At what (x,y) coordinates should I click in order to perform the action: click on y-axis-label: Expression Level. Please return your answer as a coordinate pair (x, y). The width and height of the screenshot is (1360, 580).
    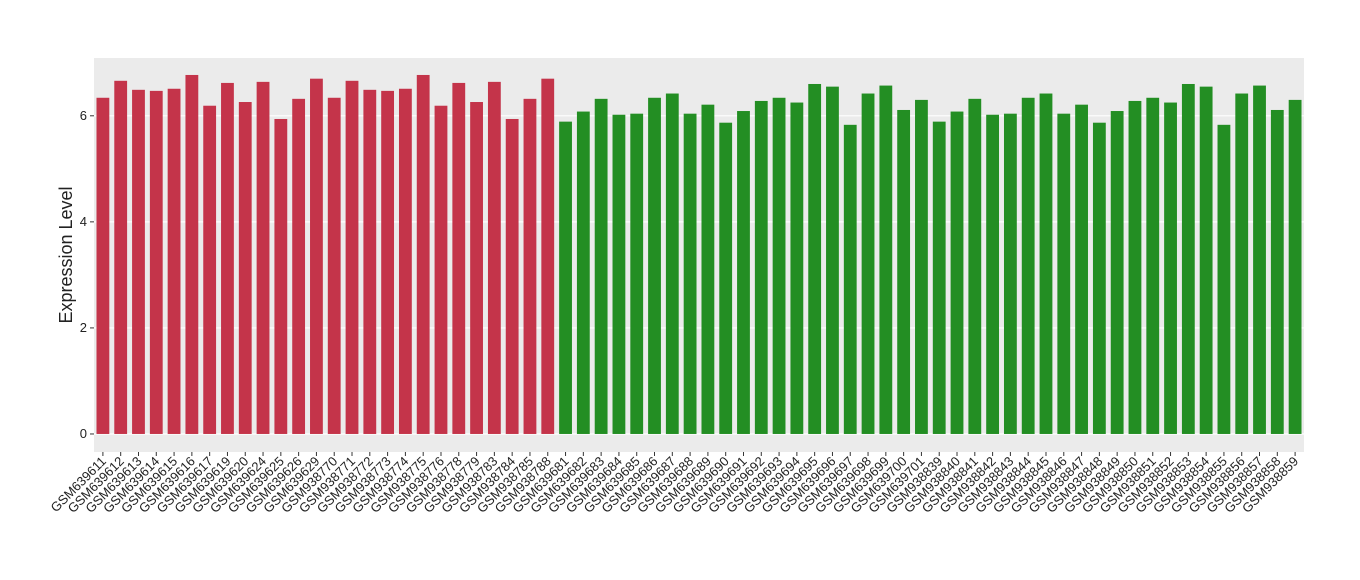
    Looking at the image, I should click on (66, 254).